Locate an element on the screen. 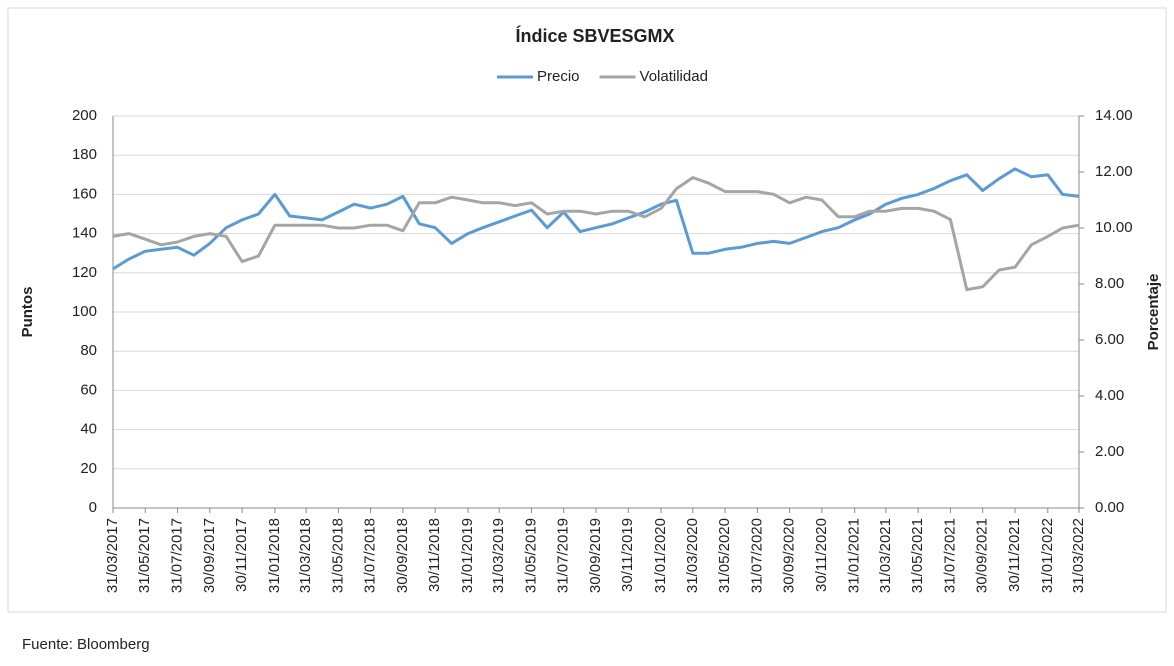 This screenshot has height=666, width=1174. x-tick-label: 31/07/2017 is located at coordinates (177, 555).